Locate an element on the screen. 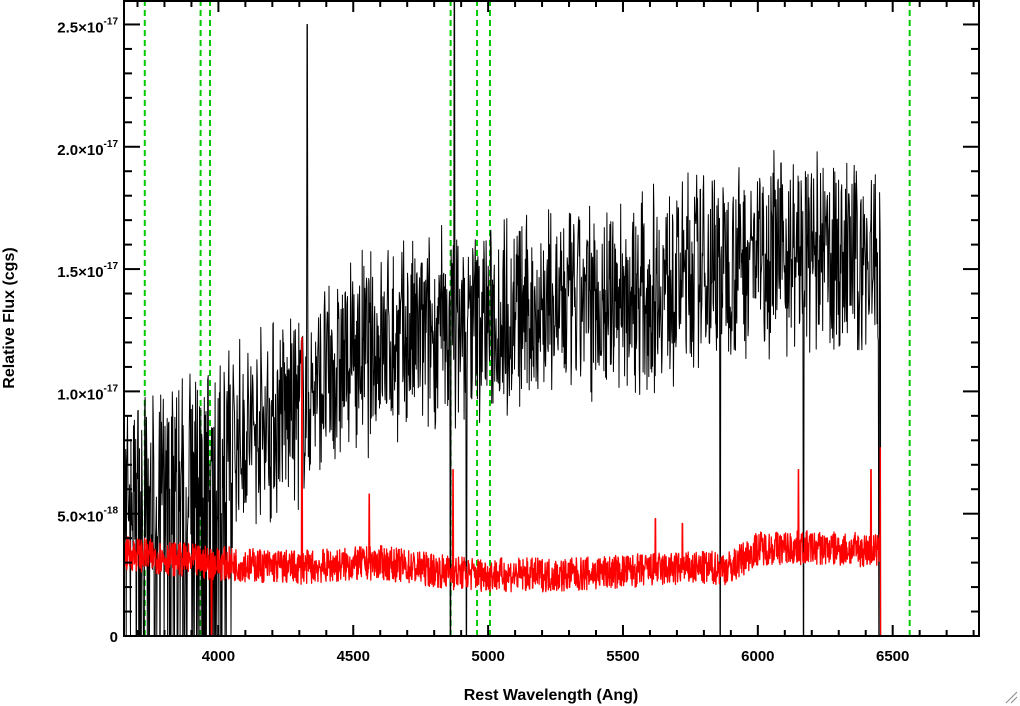 This screenshot has width=1020, height=706. x-axis-title: Rest Wavelength (Ang) is located at coordinates (551, 695).